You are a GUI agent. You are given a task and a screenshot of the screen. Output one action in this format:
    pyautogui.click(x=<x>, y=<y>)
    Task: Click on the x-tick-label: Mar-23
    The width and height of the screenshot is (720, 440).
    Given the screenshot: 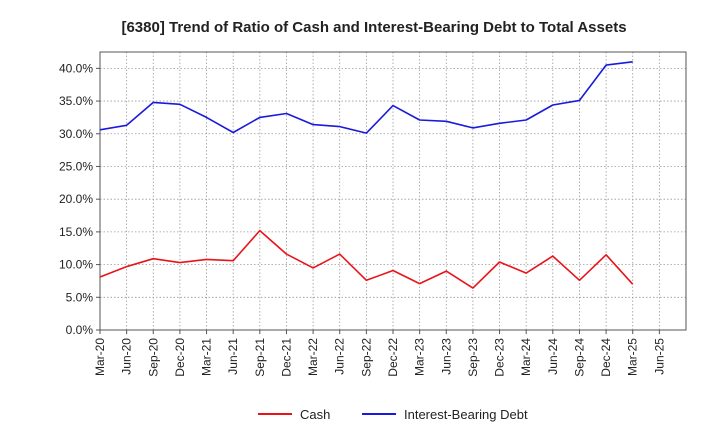 What is the action you would take?
    pyautogui.click(x=420, y=357)
    